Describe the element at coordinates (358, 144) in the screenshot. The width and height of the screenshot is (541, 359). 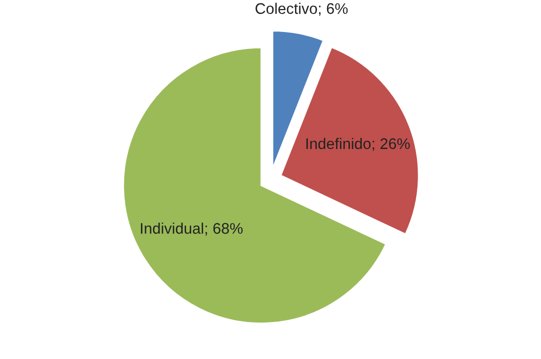
I see `slice-label: Indefinido; 26%` at that location.